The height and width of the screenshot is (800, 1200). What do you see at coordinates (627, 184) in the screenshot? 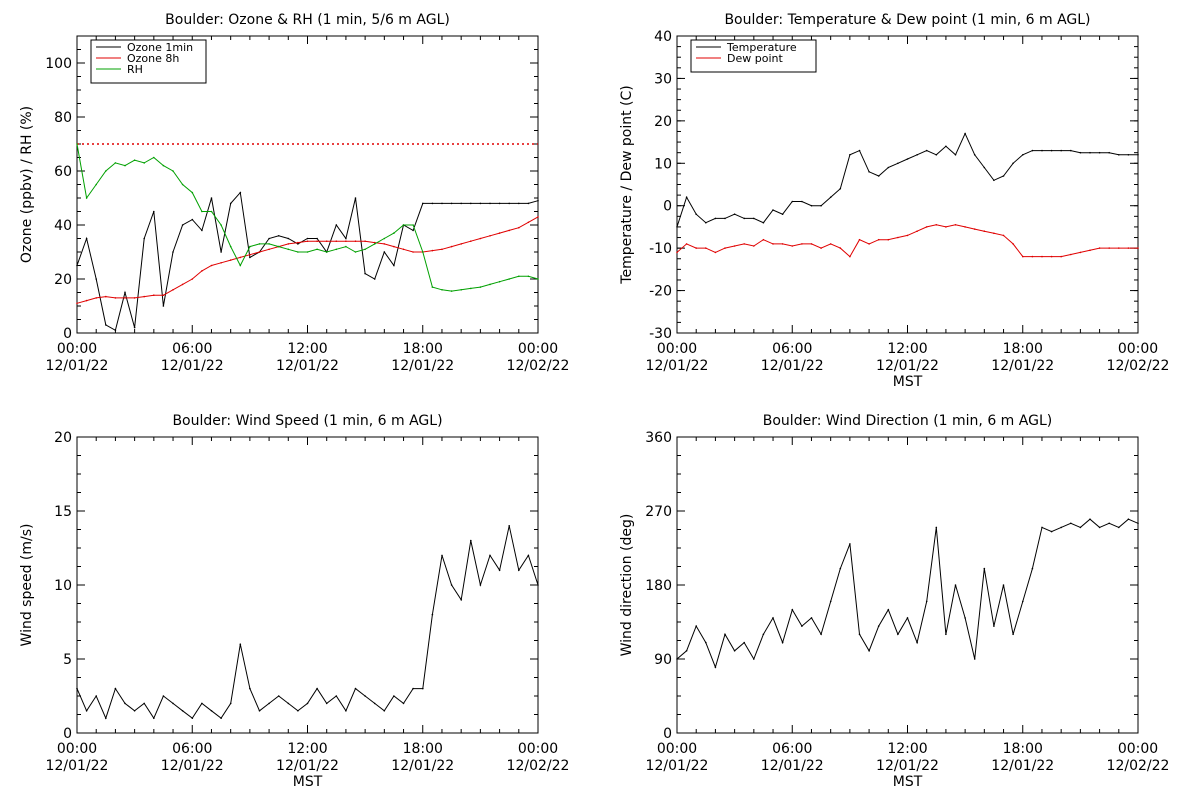
I see `y-axis-label: Temperature / Dew point (C)` at bounding box center [627, 184].